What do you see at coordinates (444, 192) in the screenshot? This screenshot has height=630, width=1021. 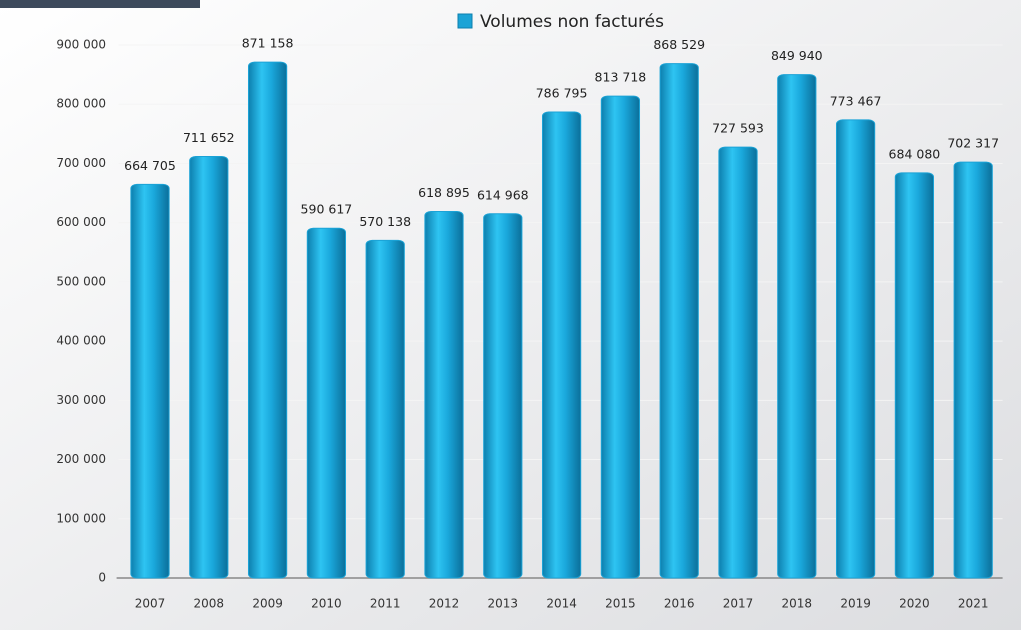 I see `value-label: 618 895` at bounding box center [444, 192].